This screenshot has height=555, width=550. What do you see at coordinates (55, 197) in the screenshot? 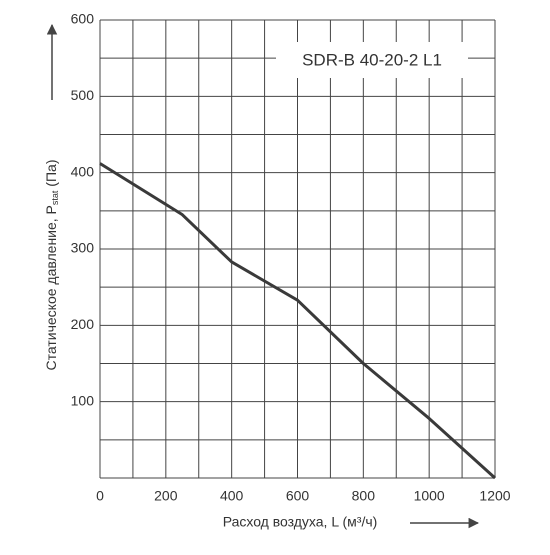
I see `y-label-sub: stat` at bounding box center [55, 197].